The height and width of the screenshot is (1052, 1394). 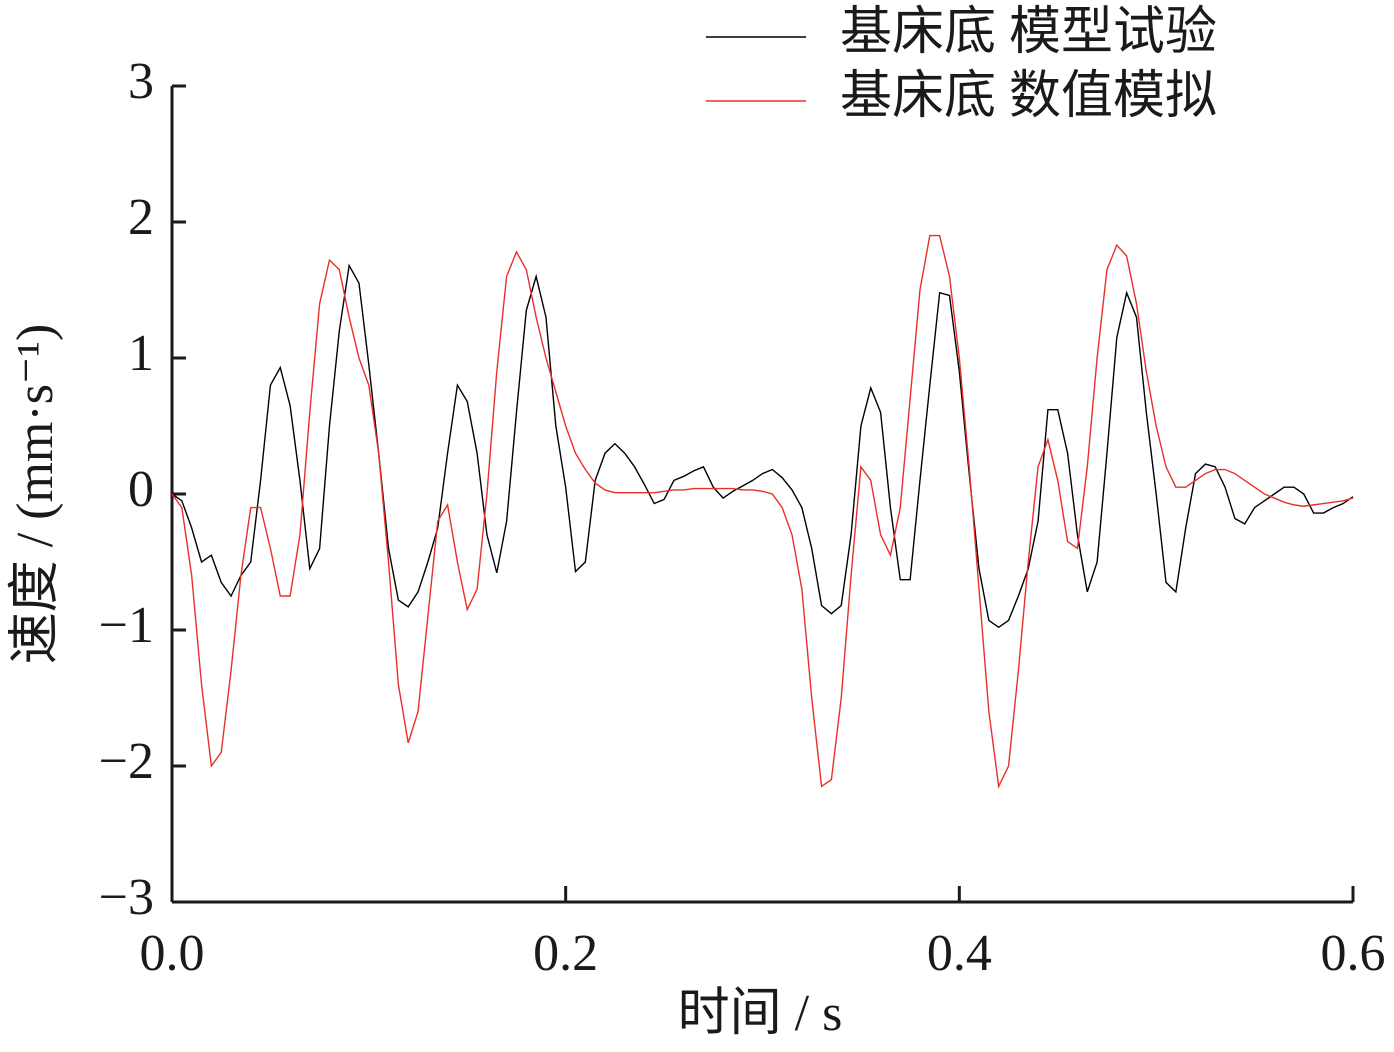 I want to click on x-tick-label: 0.4, so click(x=959, y=953).